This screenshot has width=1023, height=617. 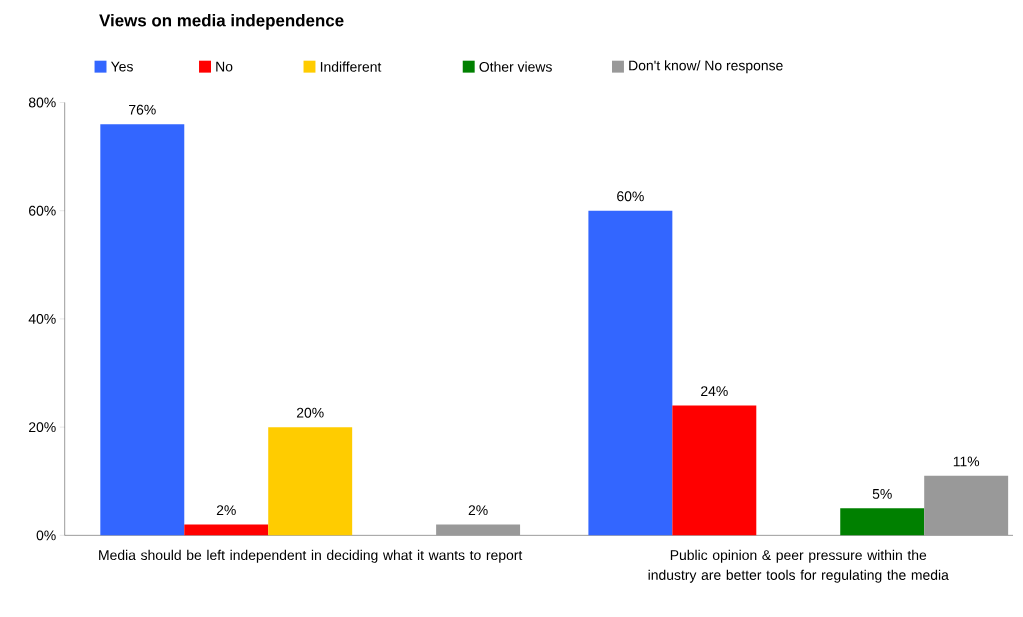 What do you see at coordinates (46, 535) in the screenshot?
I see `y-tick-label: 0%` at bounding box center [46, 535].